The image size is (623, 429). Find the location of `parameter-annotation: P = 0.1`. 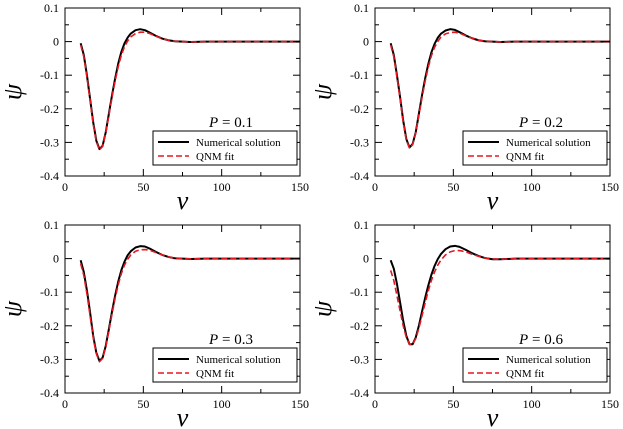

parameter-annotation: P = 0.1 is located at coordinates (230, 123).